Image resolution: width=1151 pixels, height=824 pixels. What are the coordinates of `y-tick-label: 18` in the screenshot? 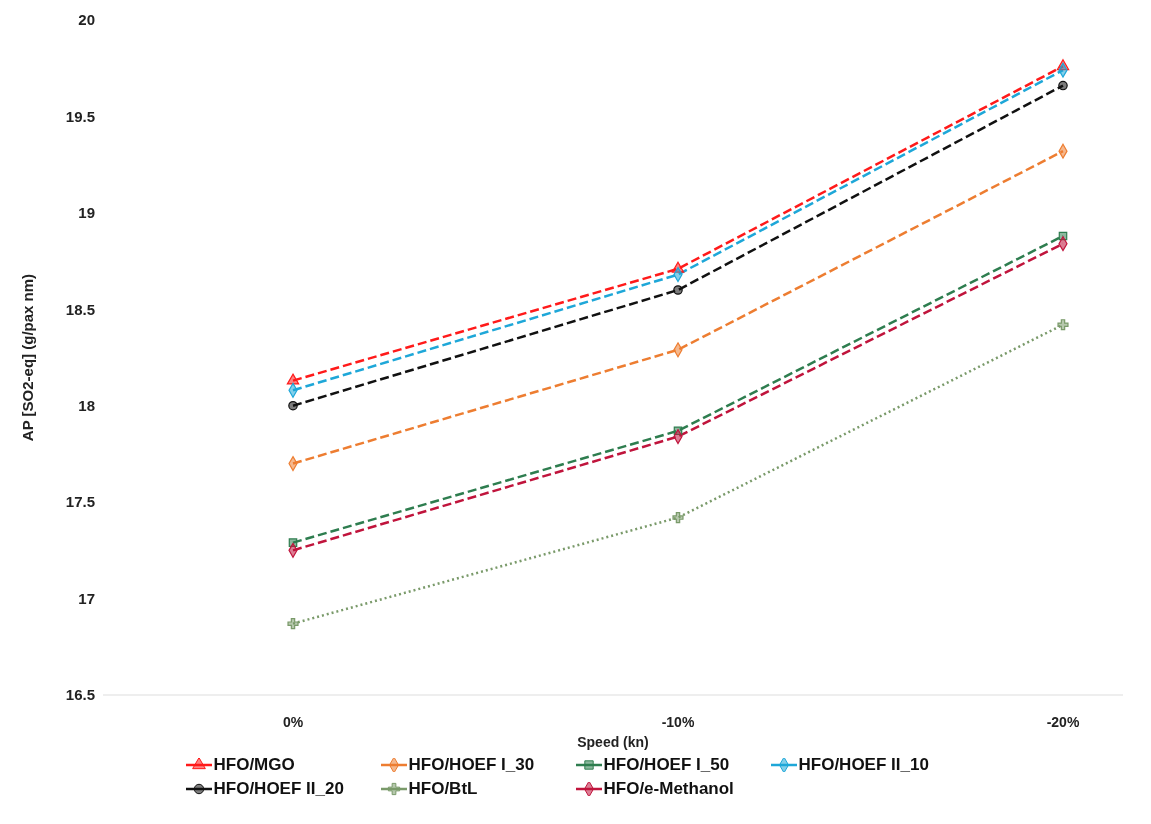 It's located at (86, 406).